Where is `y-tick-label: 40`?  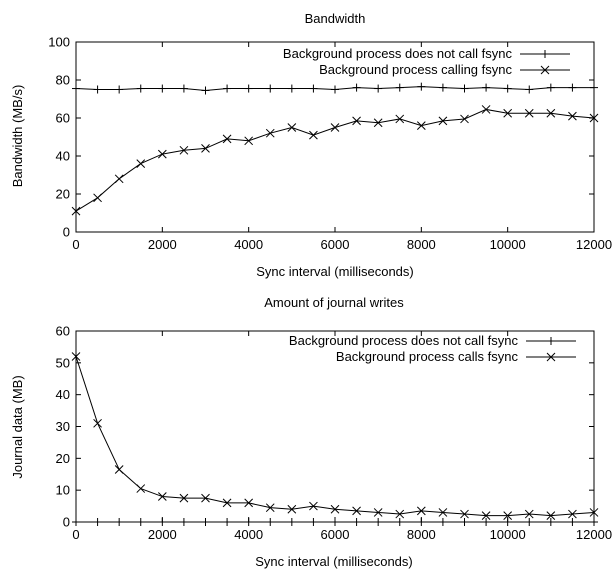
y-tick-label: 40 is located at coordinates (63, 394).